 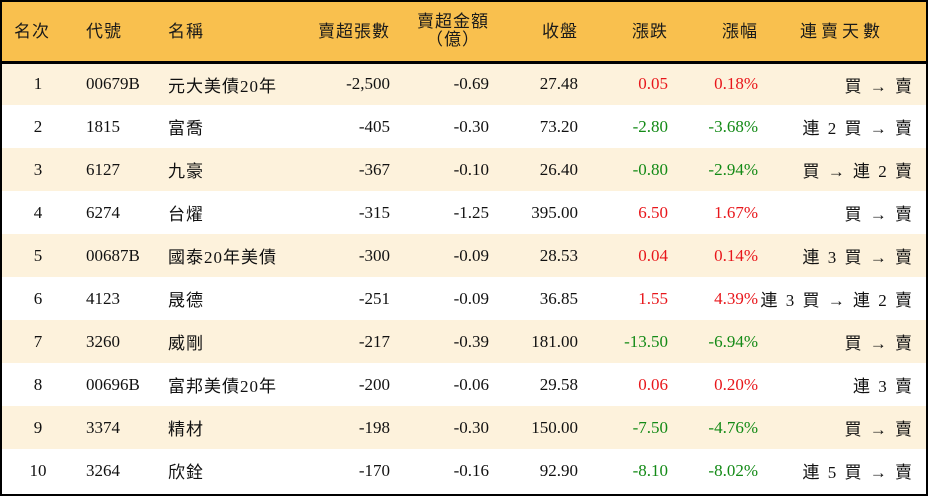 What do you see at coordinates (186, 300) in the screenshot?
I see `cell-name: 晟德` at bounding box center [186, 300].